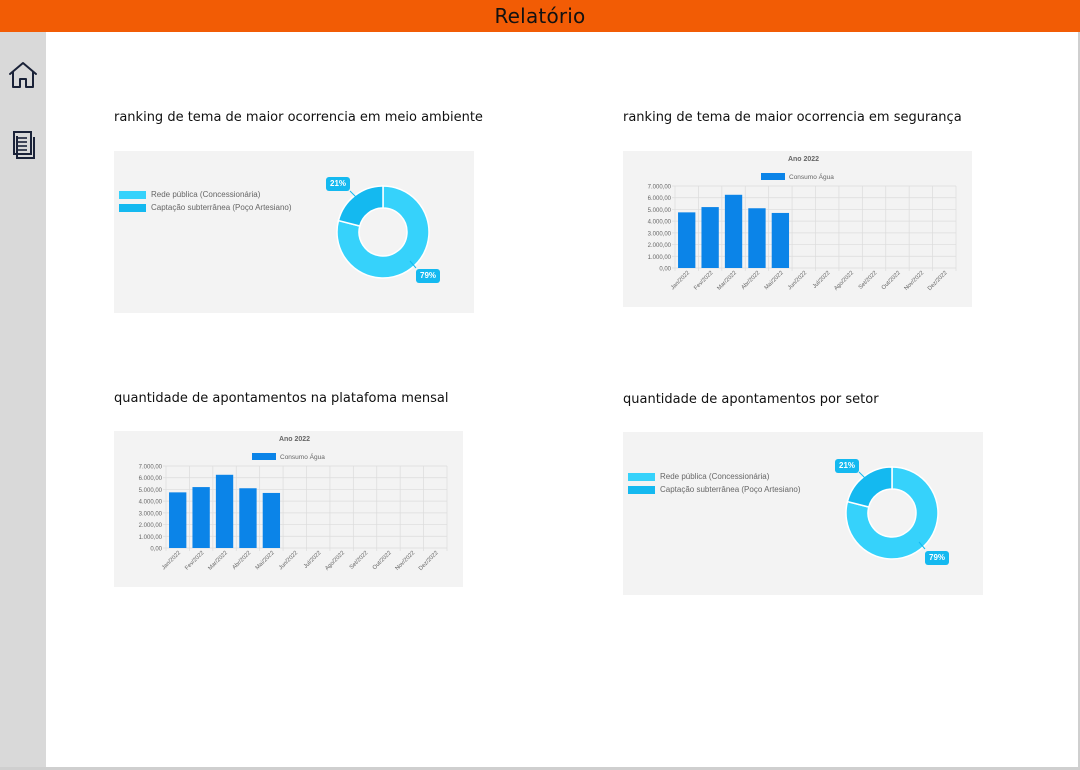 The height and width of the screenshot is (770, 1080). I want to click on sidebar-item-home, so click(23, 75).